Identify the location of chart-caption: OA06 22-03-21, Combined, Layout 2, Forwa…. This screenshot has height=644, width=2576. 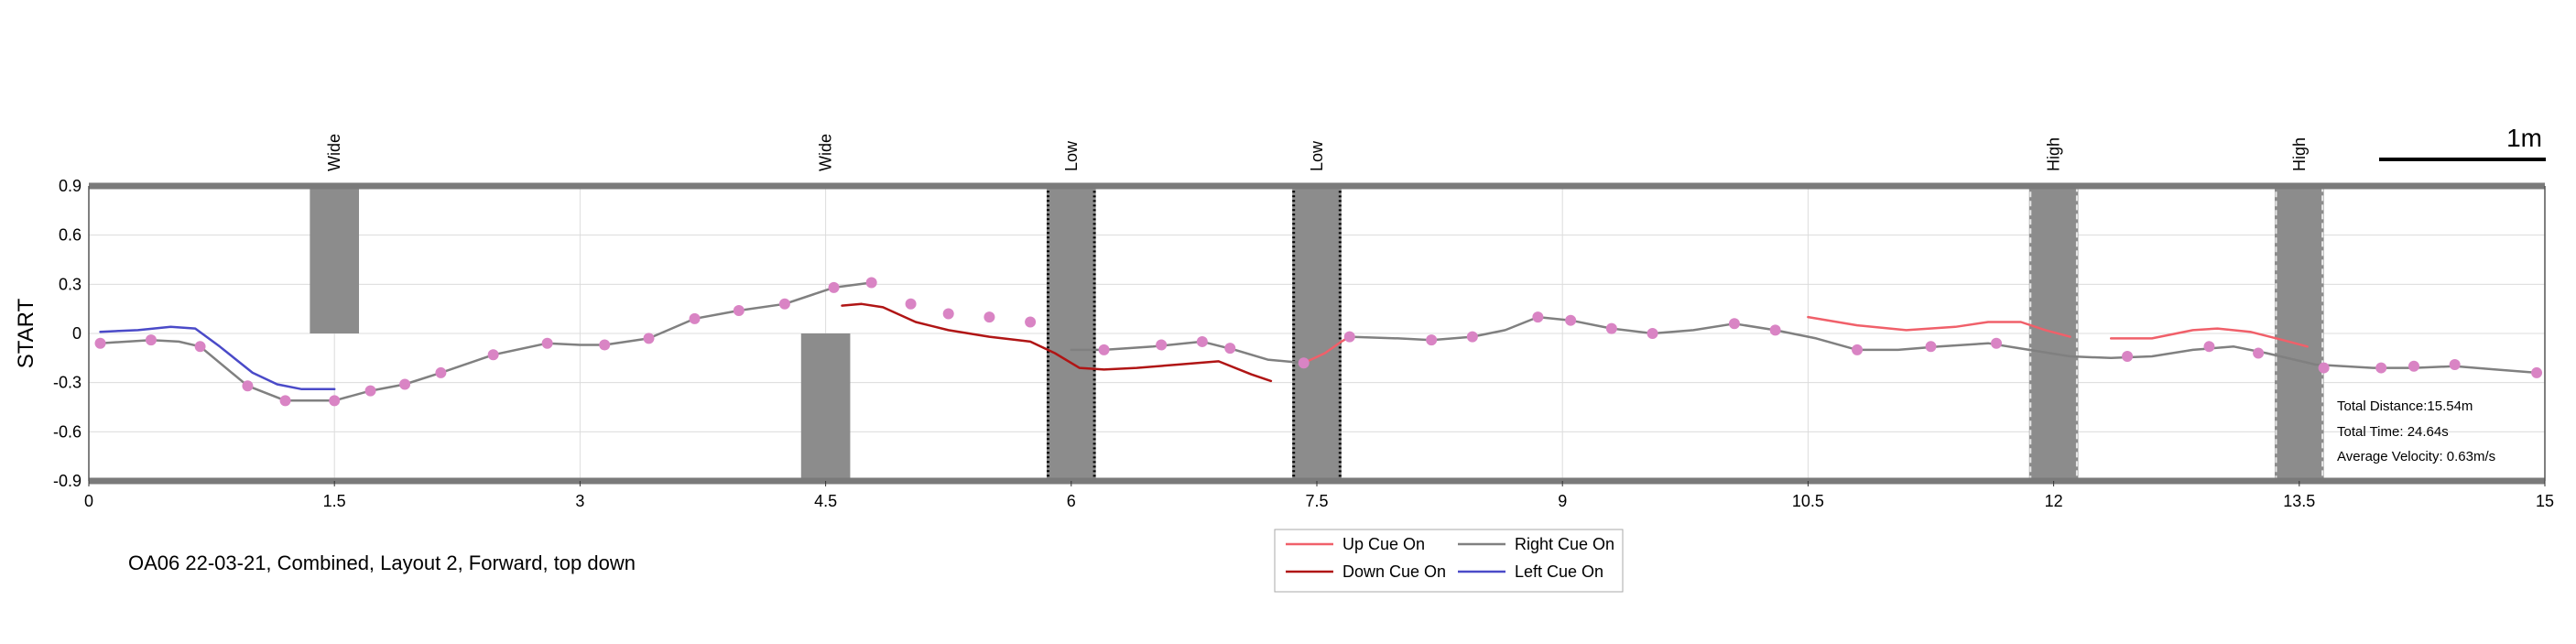
(382, 563).